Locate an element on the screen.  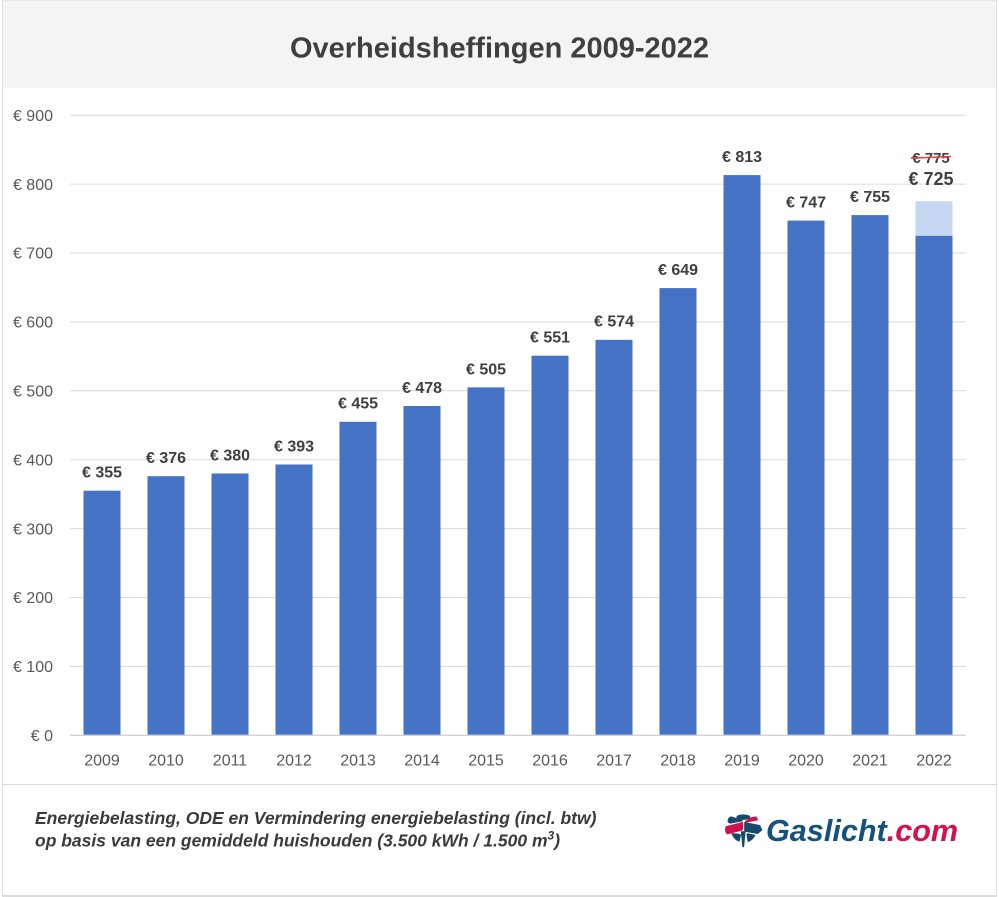
svg-text: € 900 is located at coordinates (33, 116).